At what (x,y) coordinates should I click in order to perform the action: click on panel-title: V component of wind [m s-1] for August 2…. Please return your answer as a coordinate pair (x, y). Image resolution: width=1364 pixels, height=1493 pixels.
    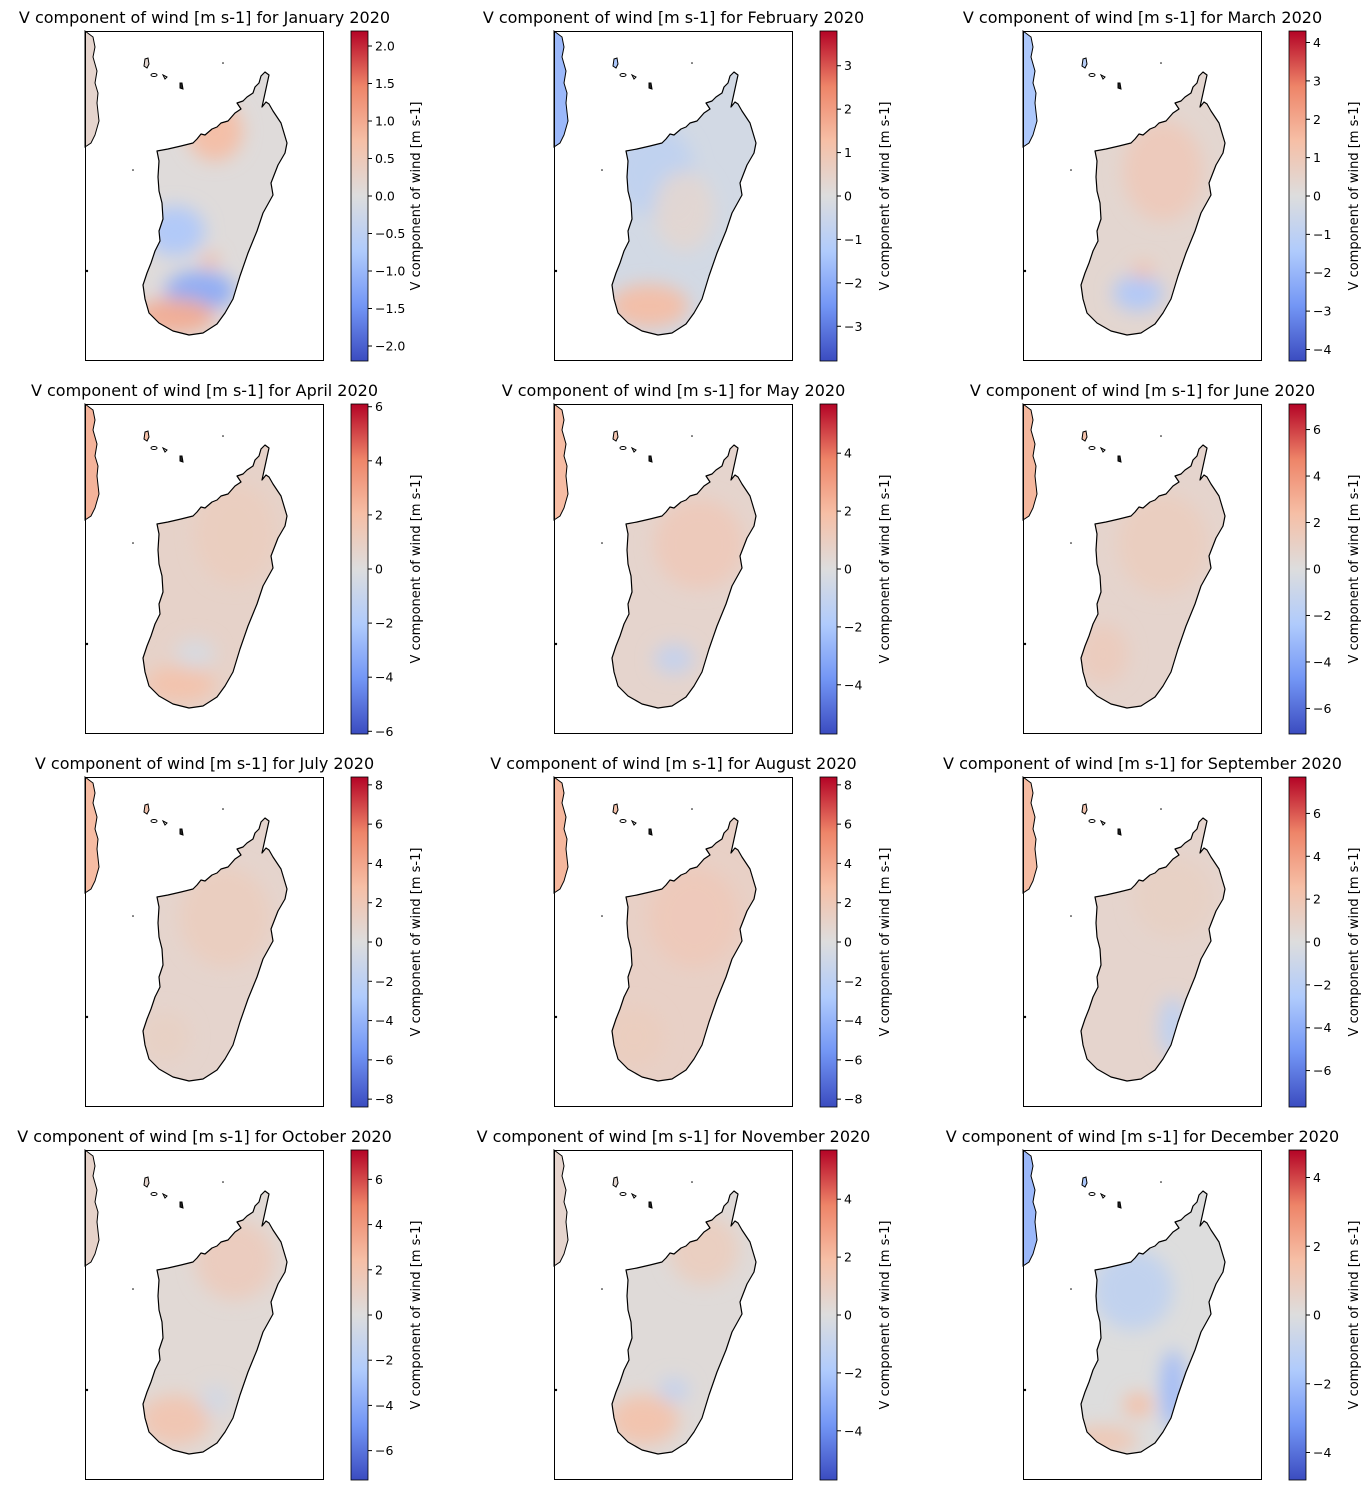
    Looking at the image, I should click on (673, 763).